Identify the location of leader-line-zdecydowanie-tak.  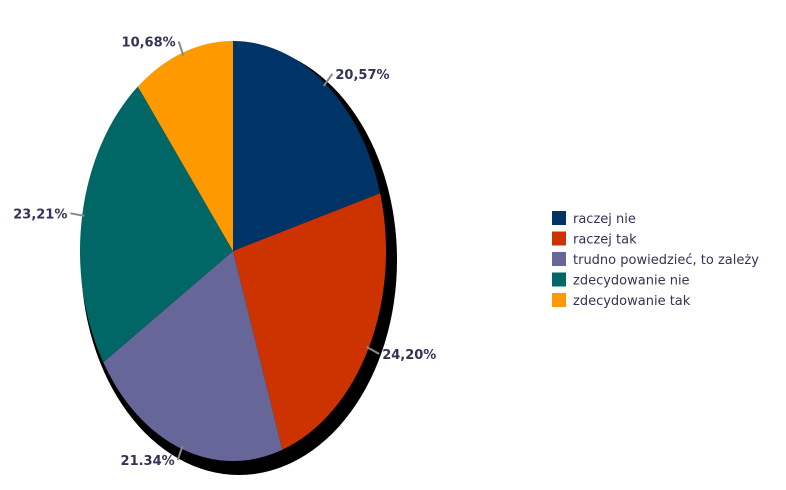
(181, 49).